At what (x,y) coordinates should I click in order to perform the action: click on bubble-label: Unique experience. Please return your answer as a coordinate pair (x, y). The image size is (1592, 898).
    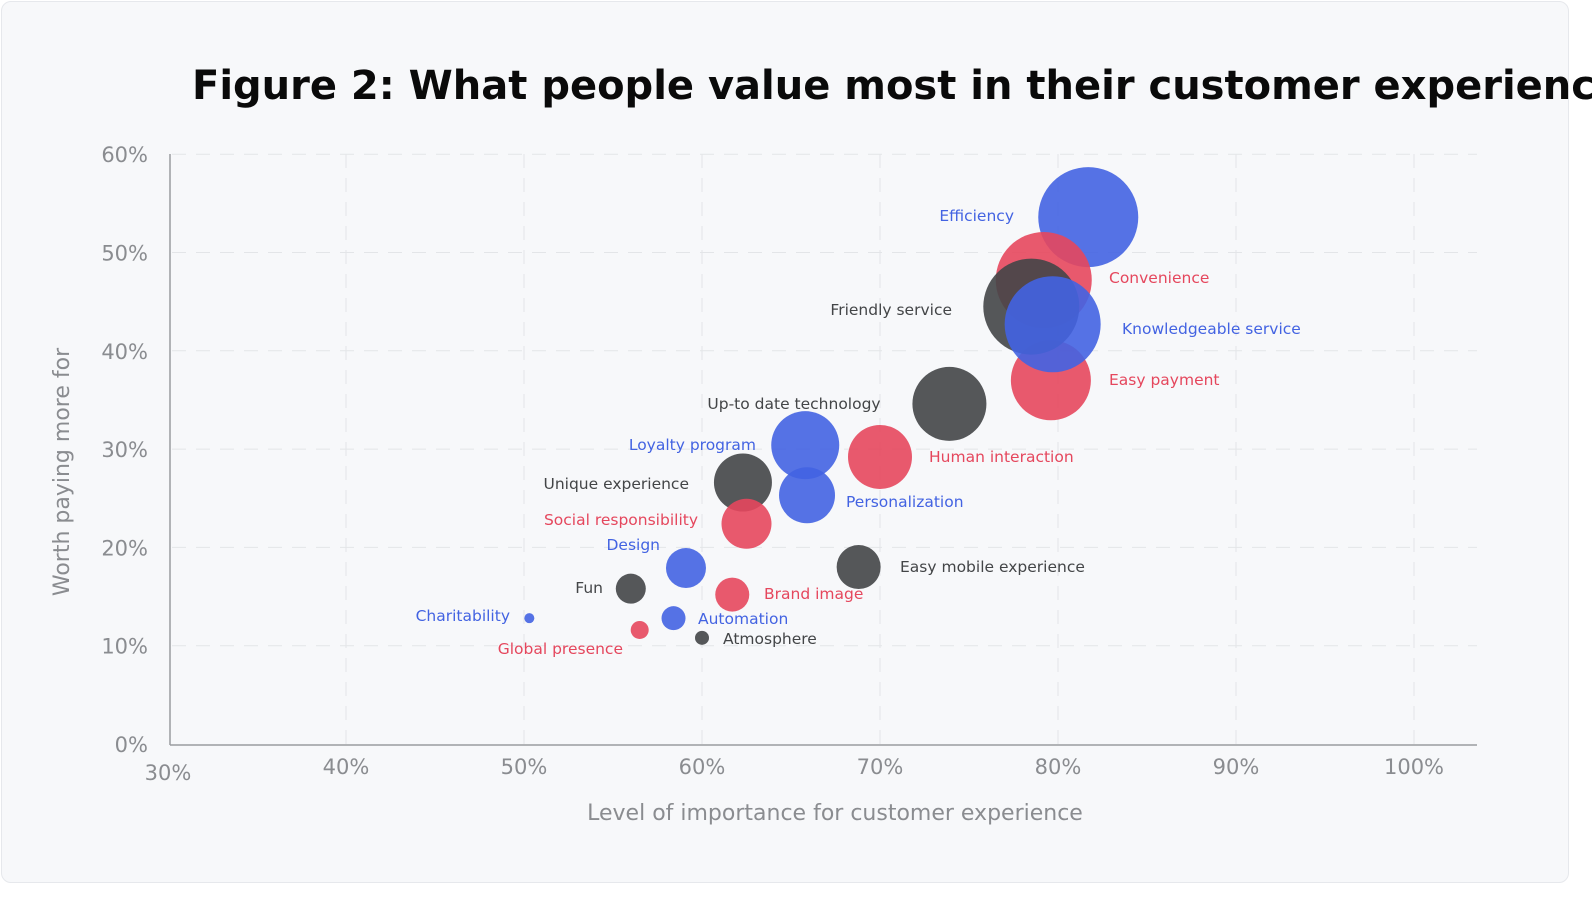
    Looking at the image, I should click on (616, 484).